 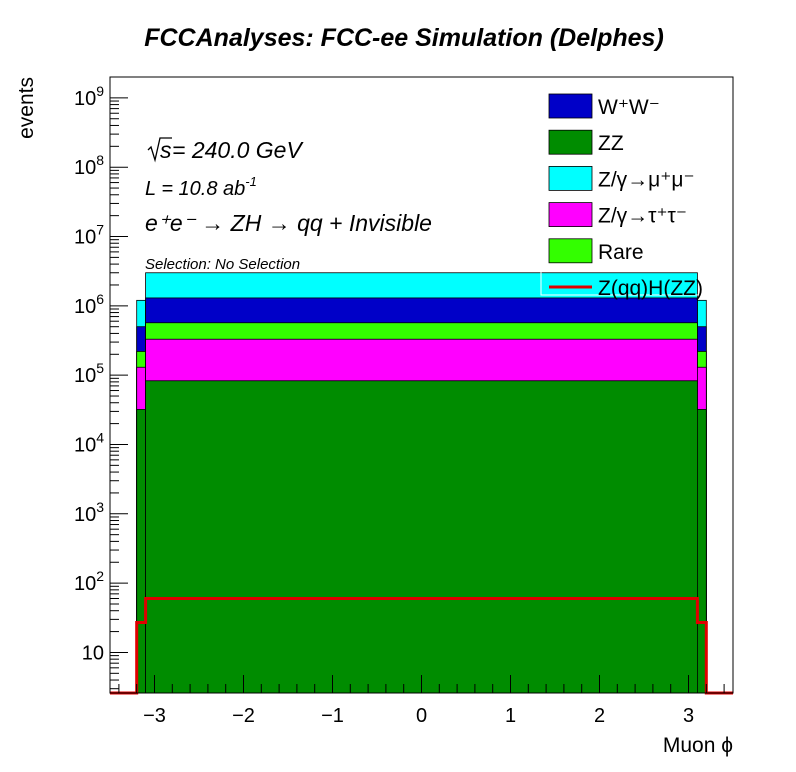 I want to click on annotation-lumi: L = 10.8 ab-1, so click(x=201, y=187).